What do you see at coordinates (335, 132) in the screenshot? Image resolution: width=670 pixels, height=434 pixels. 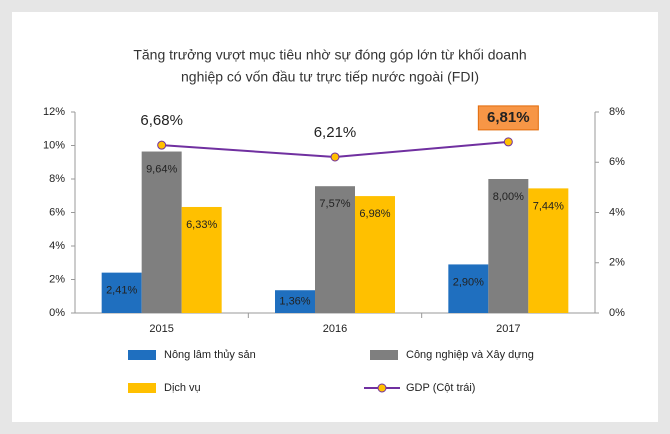 I see `line-value-label: 6,21%` at bounding box center [335, 132].